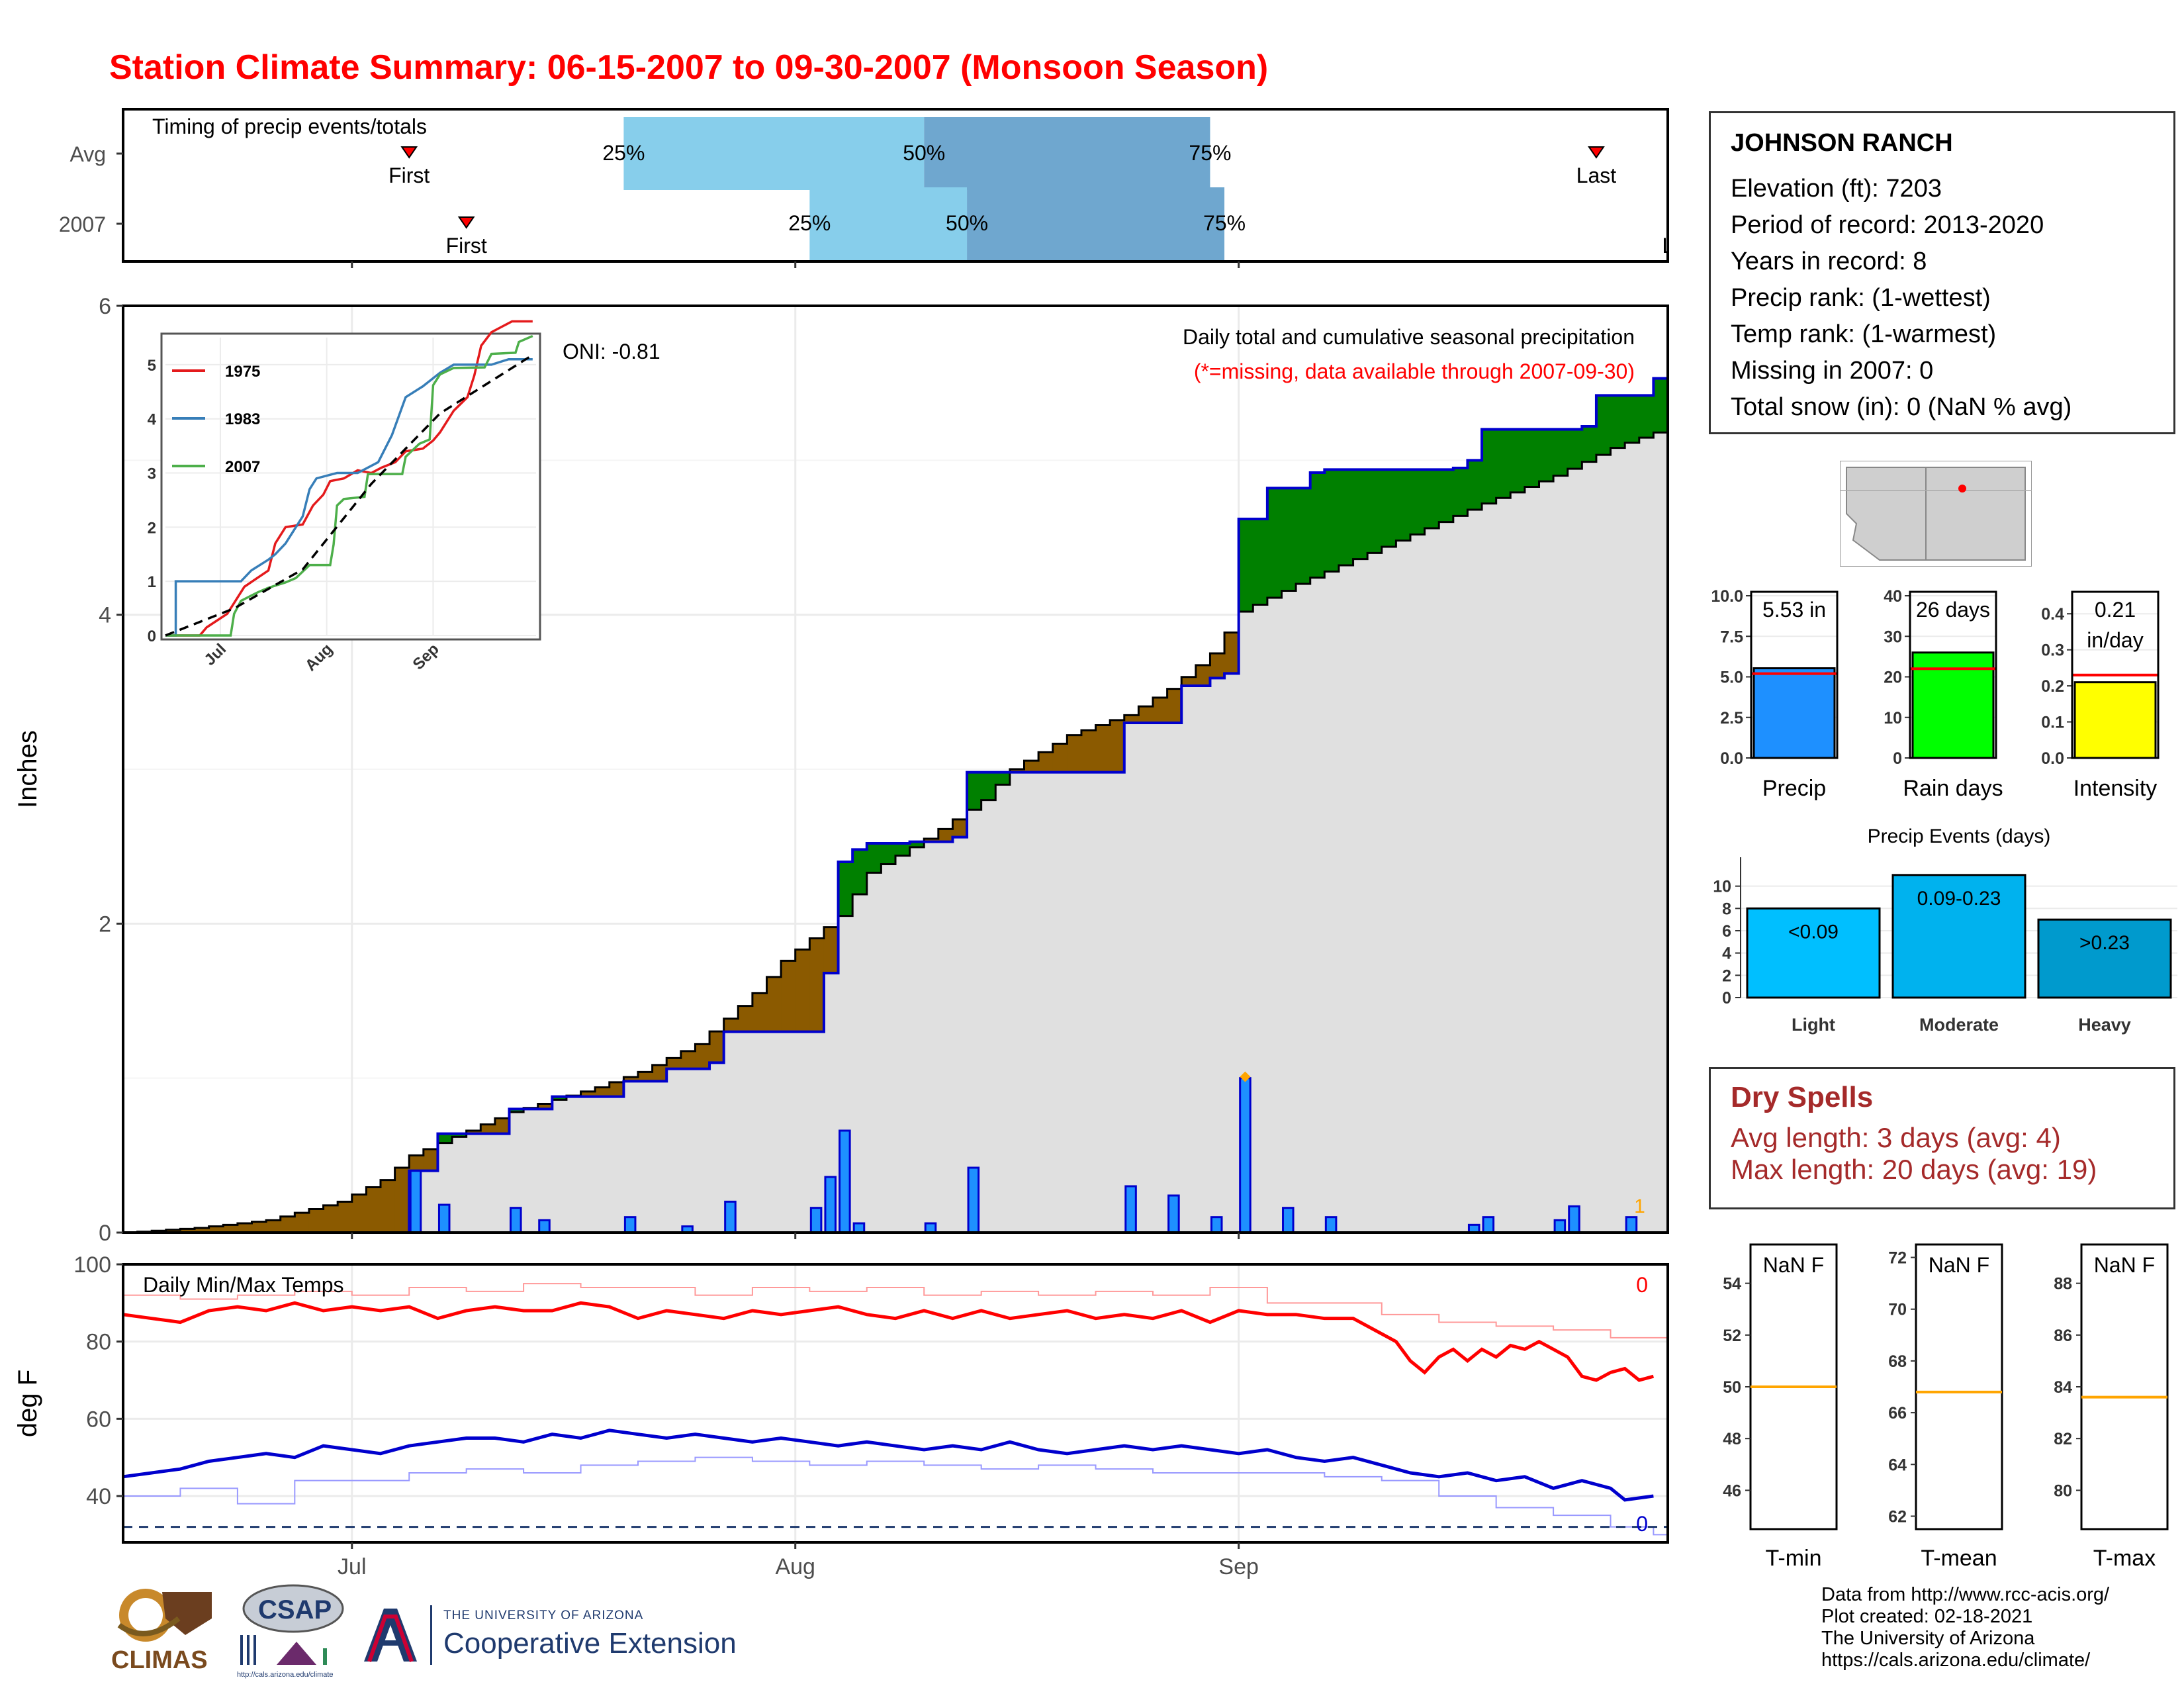 This screenshot has height=1688, width=2184. I want to click on mini-value-label: 26 days, so click(1953, 610).